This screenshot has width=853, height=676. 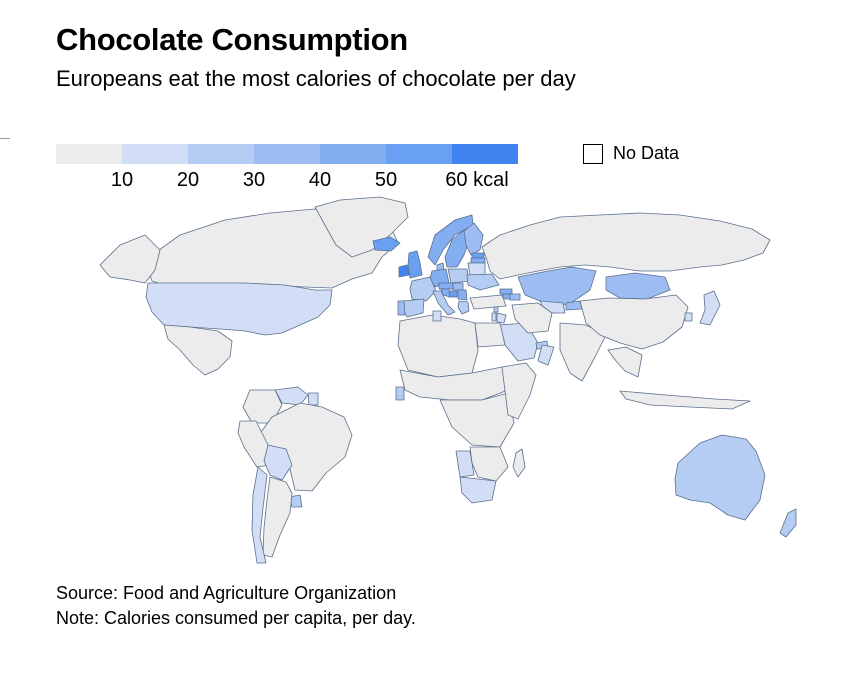 What do you see at coordinates (400, 393) in the screenshot?
I see `region-ghana` at bounding box center [400, 393].